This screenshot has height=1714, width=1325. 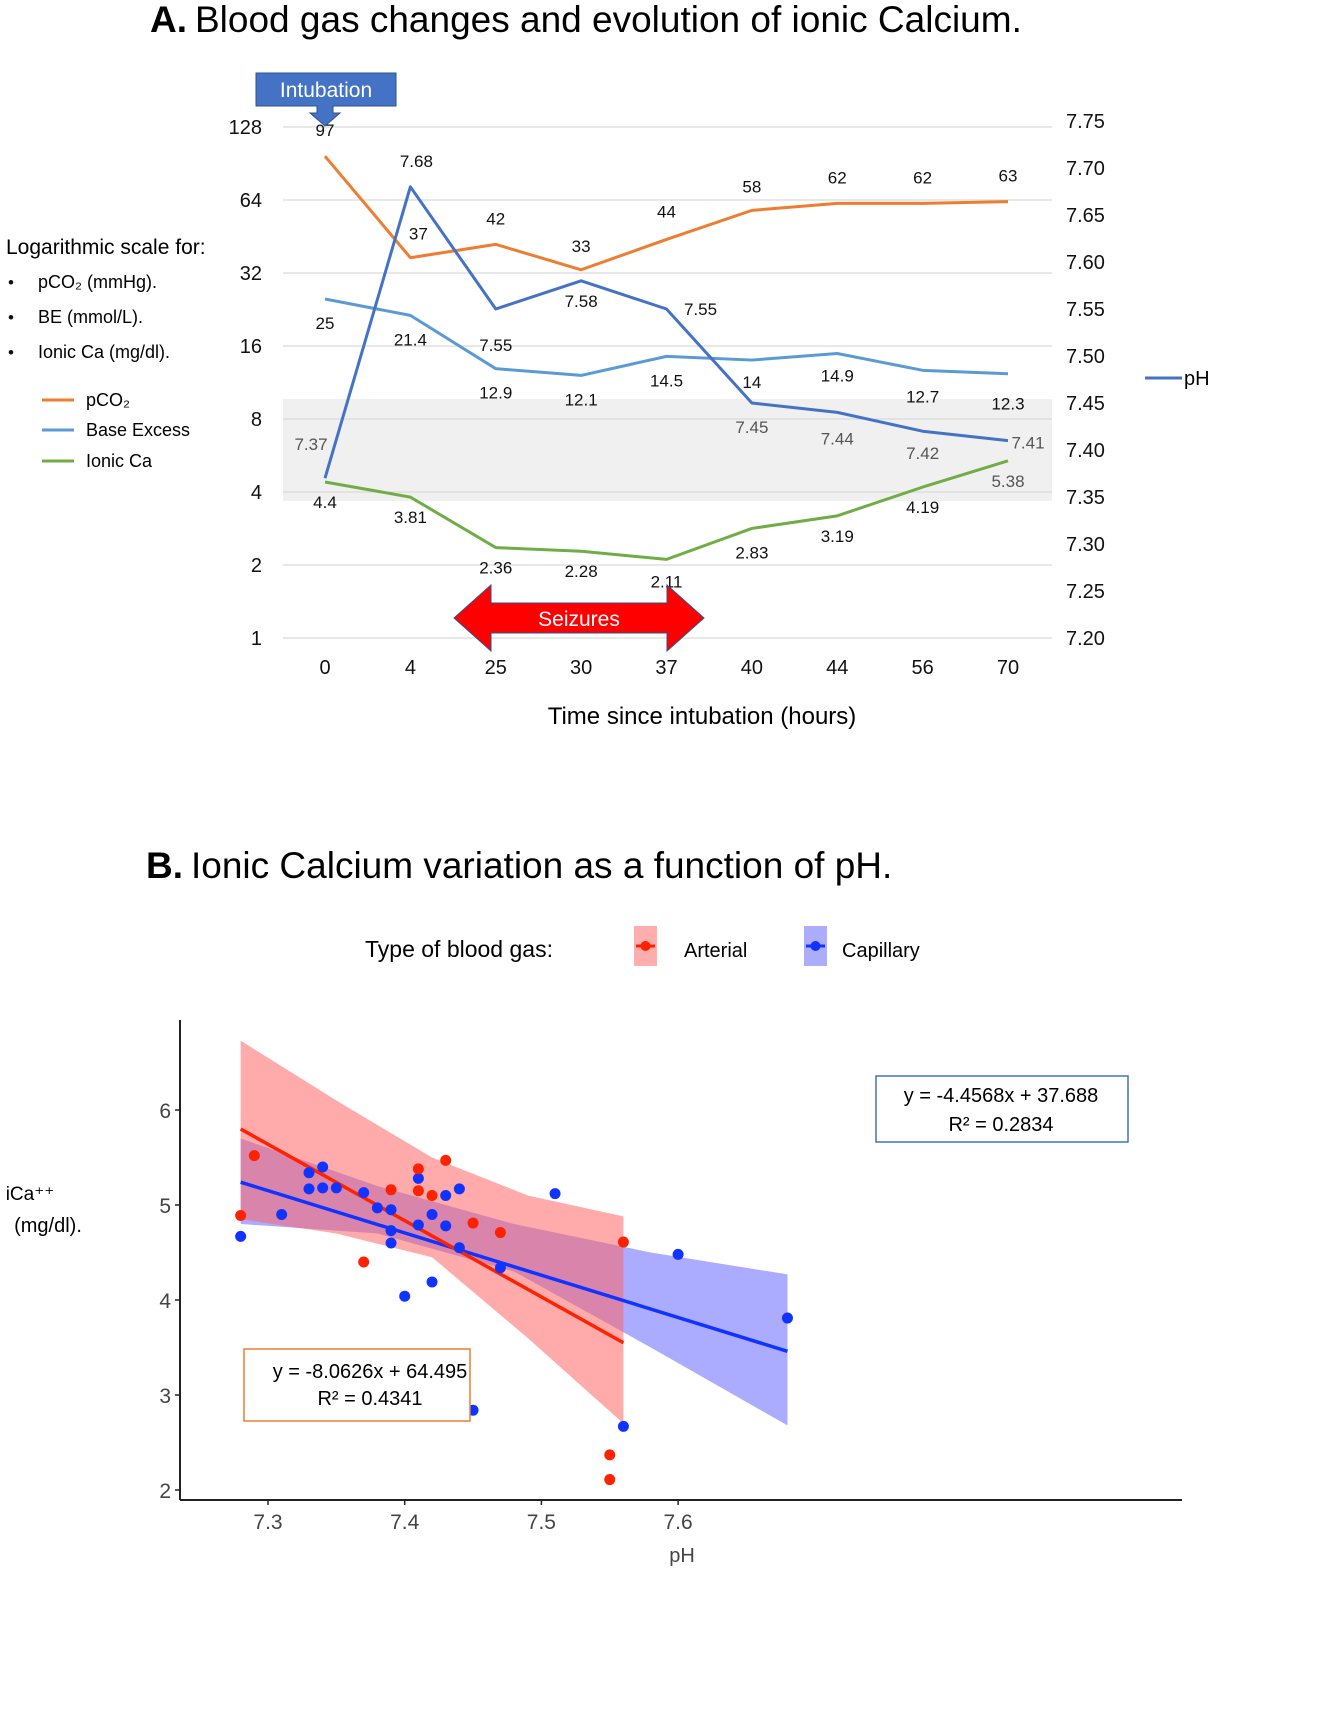 I want to click on series-line-pco2, so click(x=666, y=213).